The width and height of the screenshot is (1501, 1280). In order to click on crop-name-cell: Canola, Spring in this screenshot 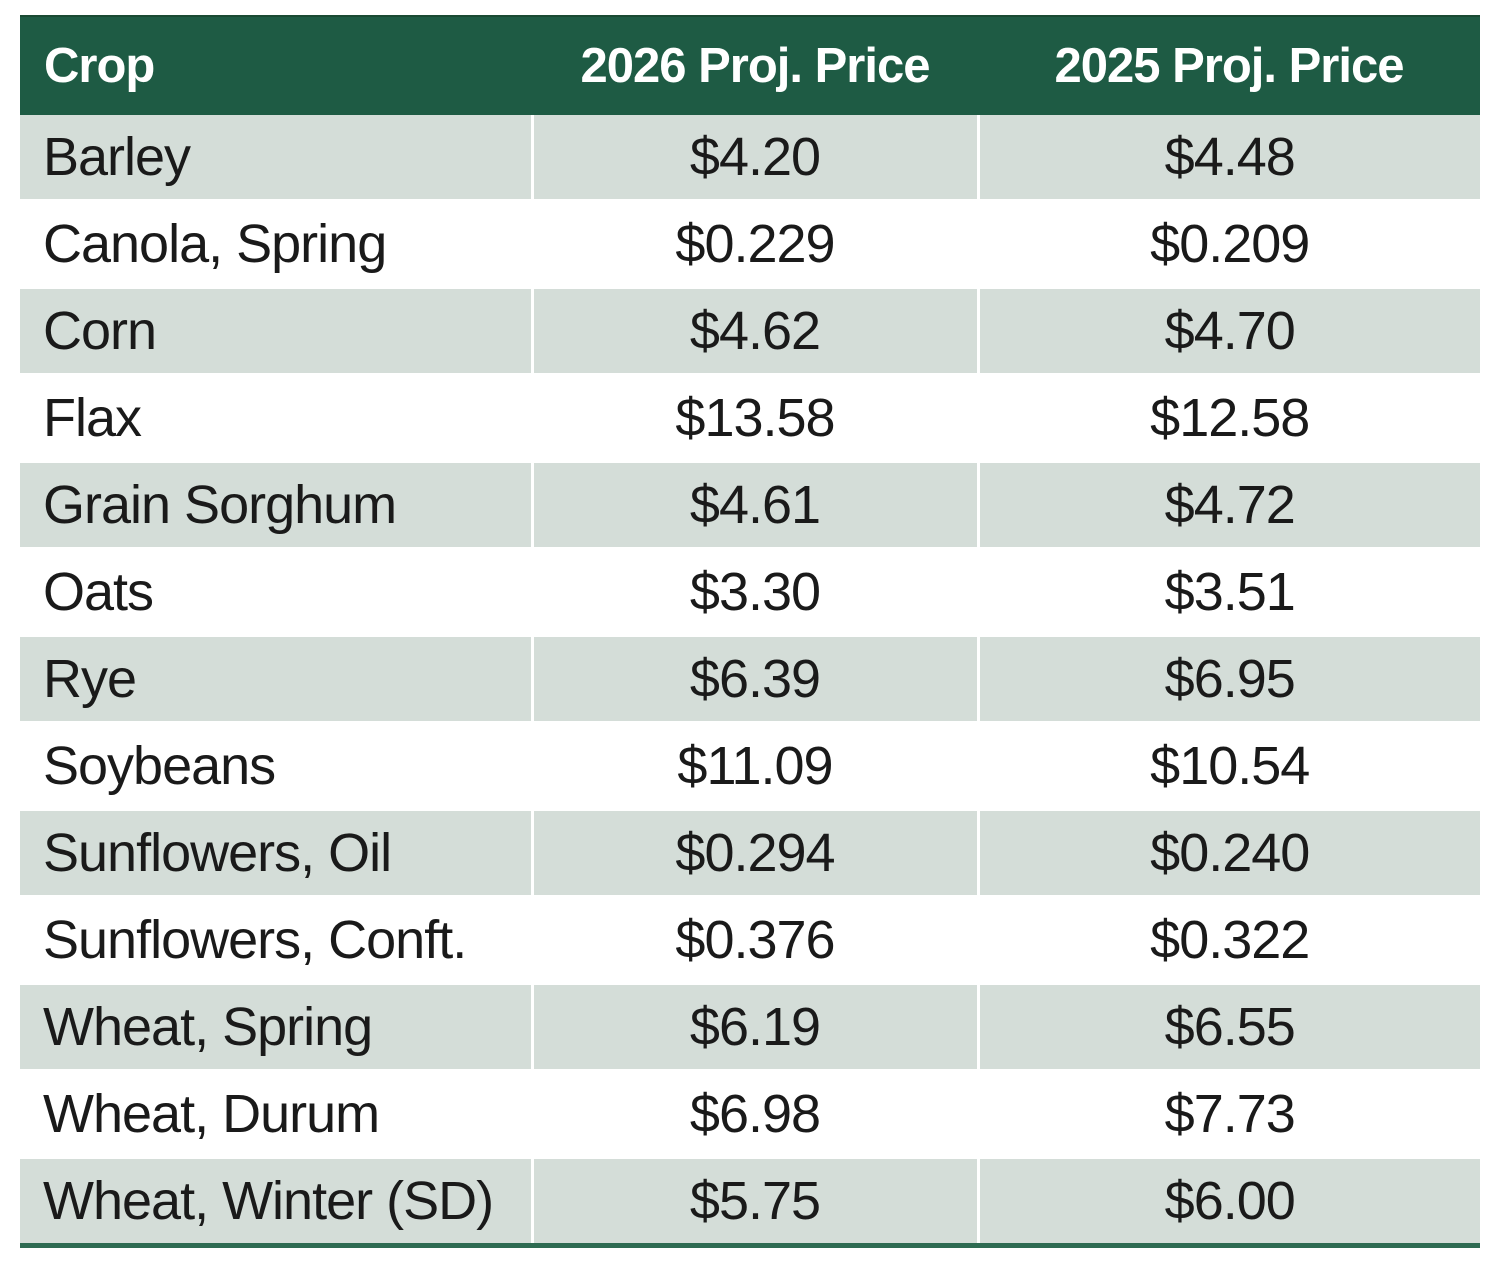, I will do `click(276, 243)`.